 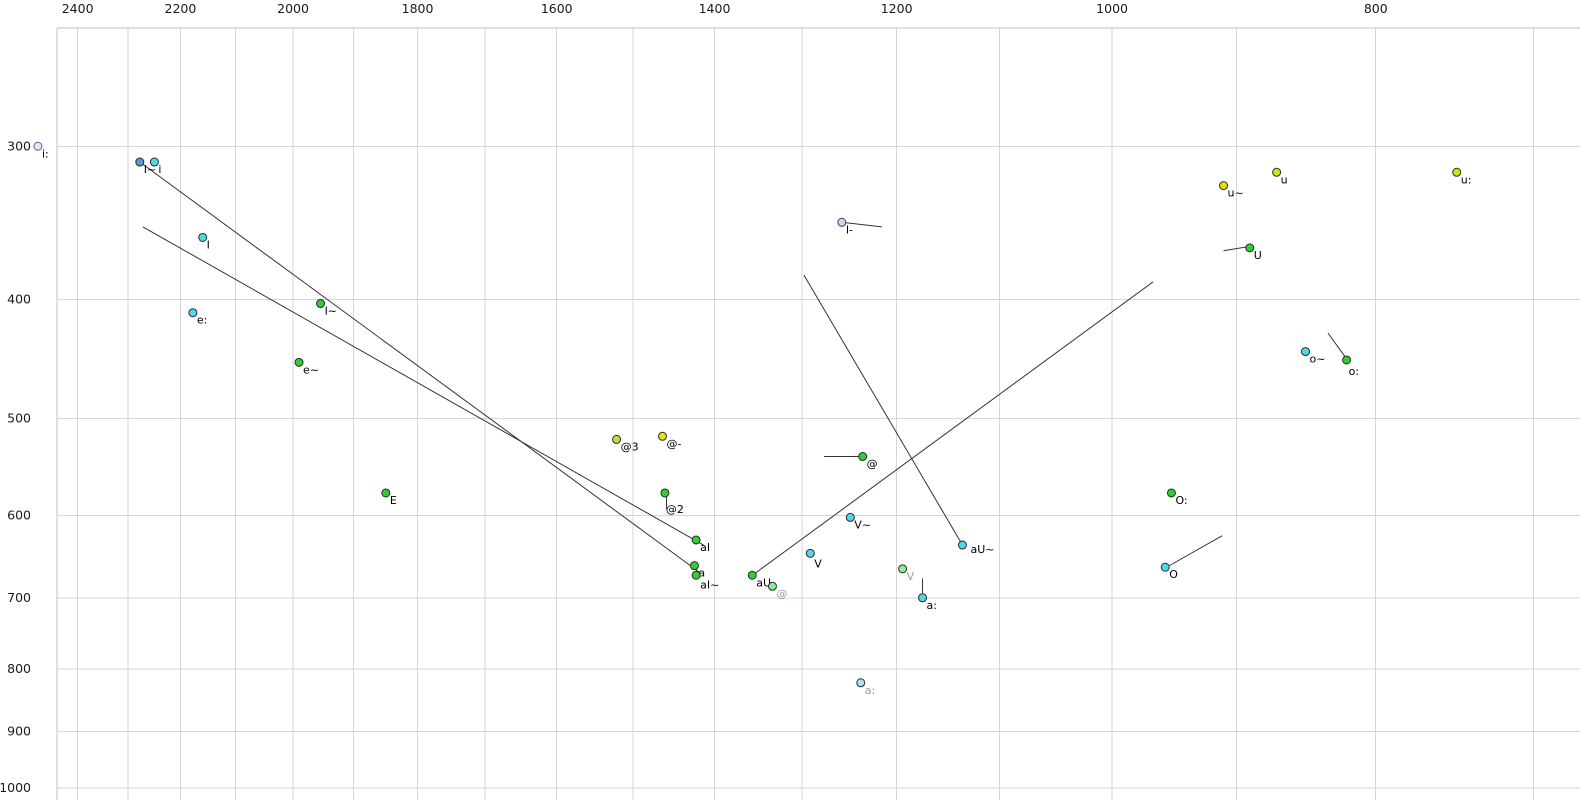 I want to click on data-point-i, so click(x=154, y=162).